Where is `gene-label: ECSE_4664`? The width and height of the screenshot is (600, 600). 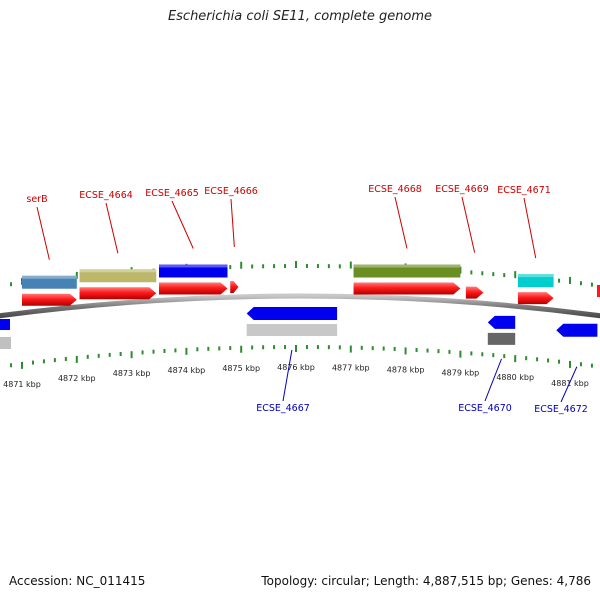
gene-label: ECSE_4664 is located at coordinates (106, 195).